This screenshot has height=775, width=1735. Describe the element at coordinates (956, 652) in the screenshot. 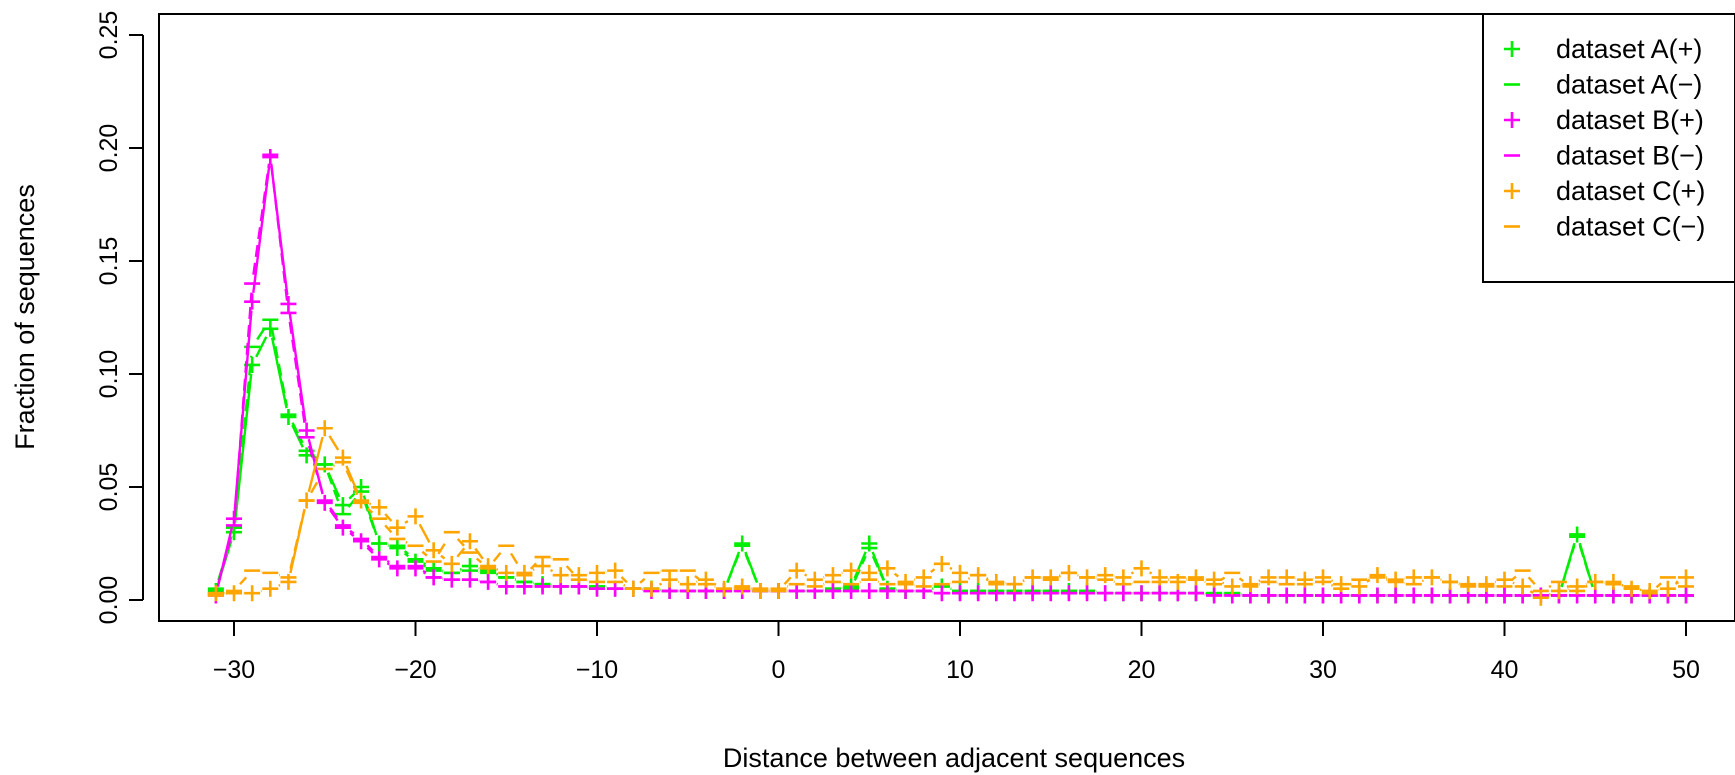

I see `x-axis: −30 −20 −10 0 10 20 30 40 50` at that location.